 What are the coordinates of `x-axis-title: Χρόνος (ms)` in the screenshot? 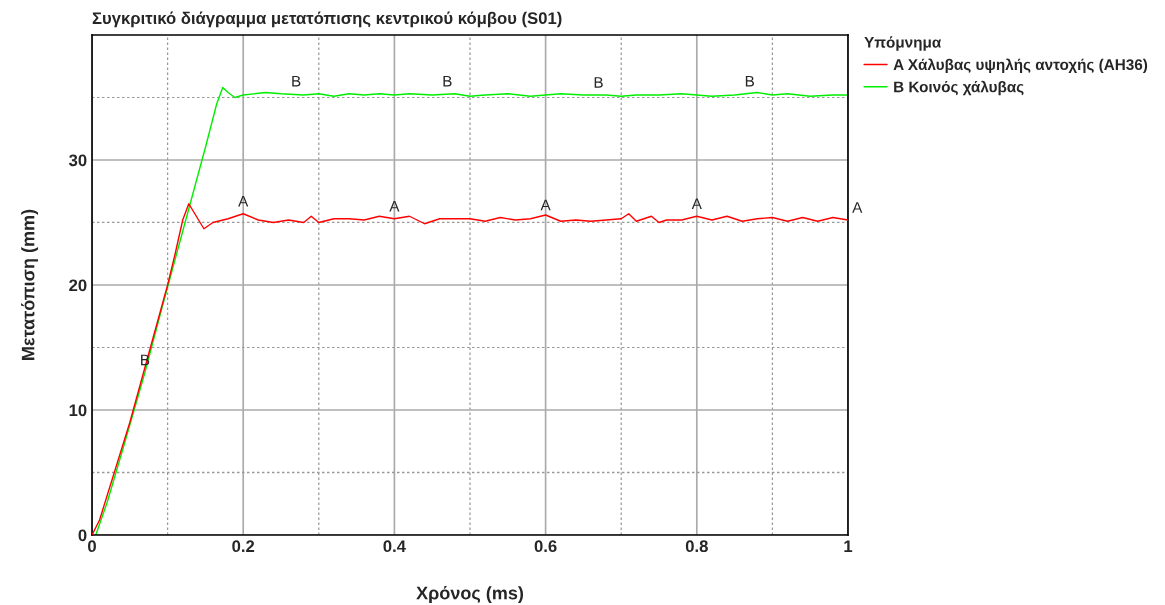 It's located at (470, 594).